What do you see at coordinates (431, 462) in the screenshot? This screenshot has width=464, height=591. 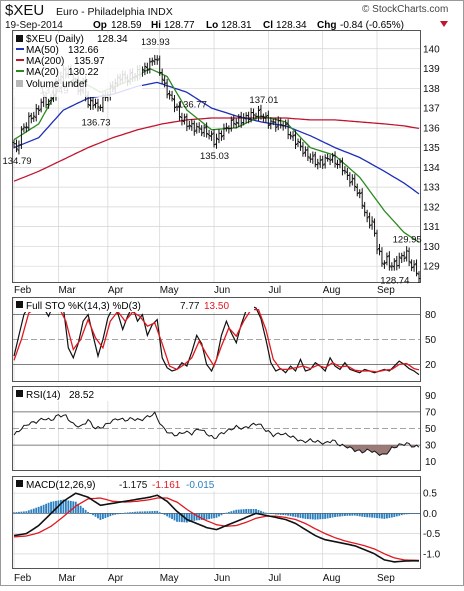 I see `rsi-y-tick-label: 10` at bounding box center [431, 462].